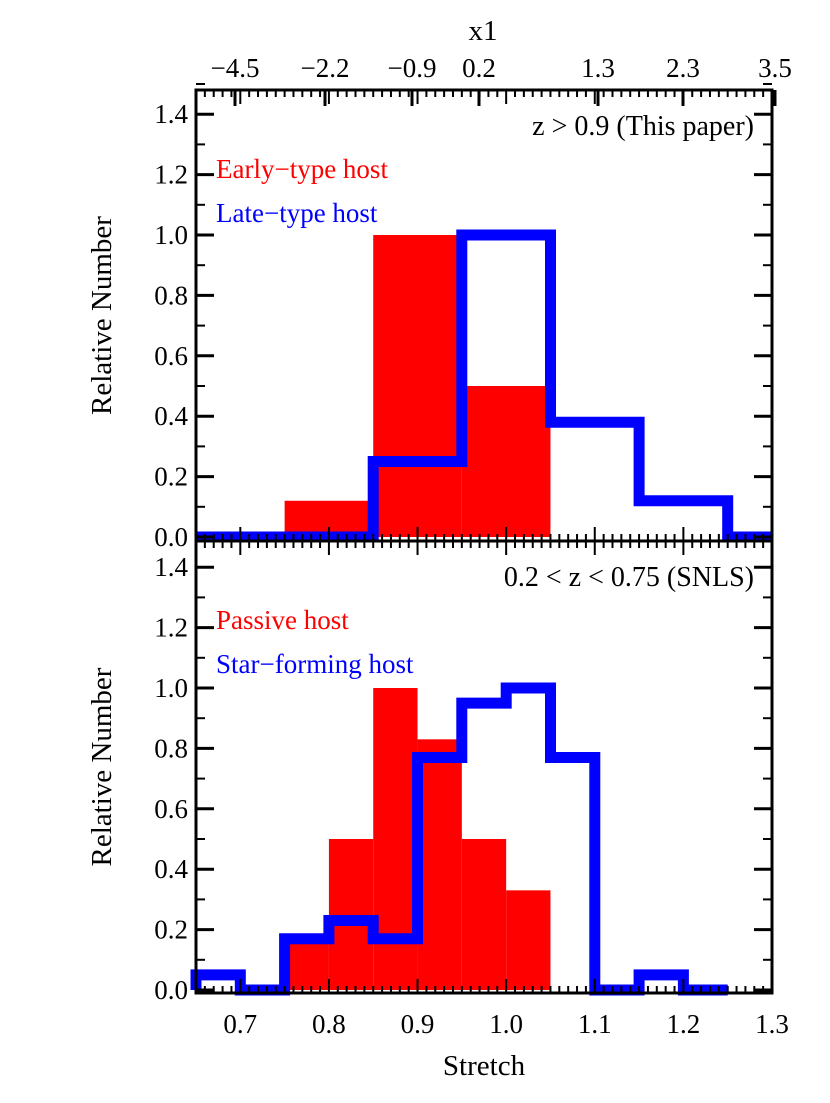 Image resolution: width=830 pixels, height=1103 pixels. I want to click on x-tick-label: 0.9, so click(418, 1024).